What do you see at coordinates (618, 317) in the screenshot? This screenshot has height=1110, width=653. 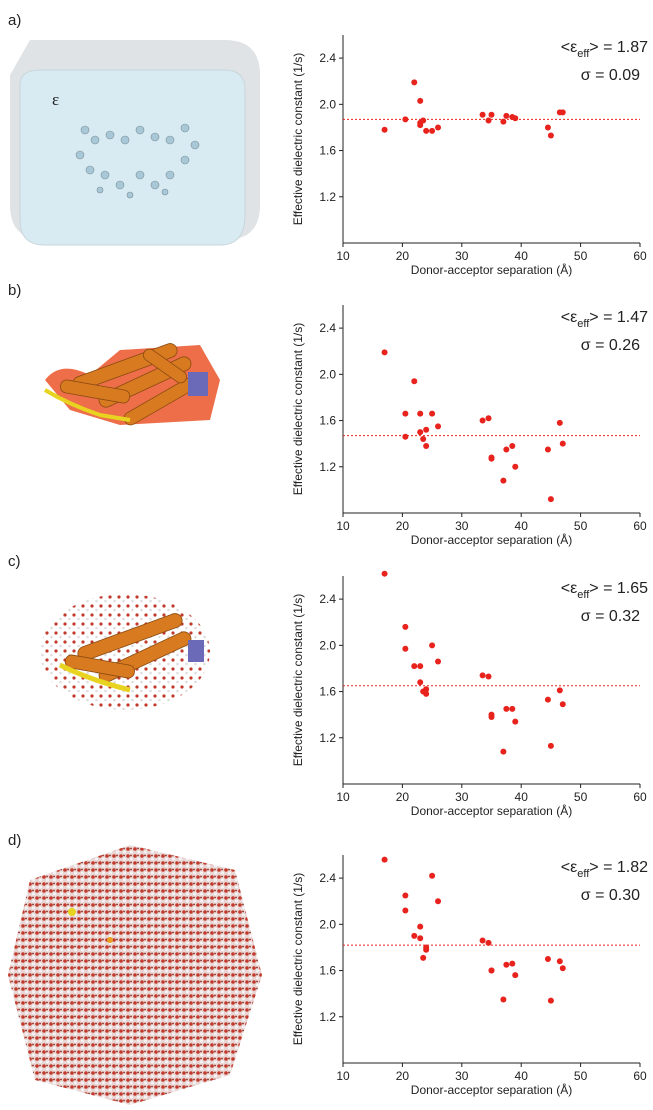 I see `annotation-text: > = 1.47` at bounding box center [618, 317].